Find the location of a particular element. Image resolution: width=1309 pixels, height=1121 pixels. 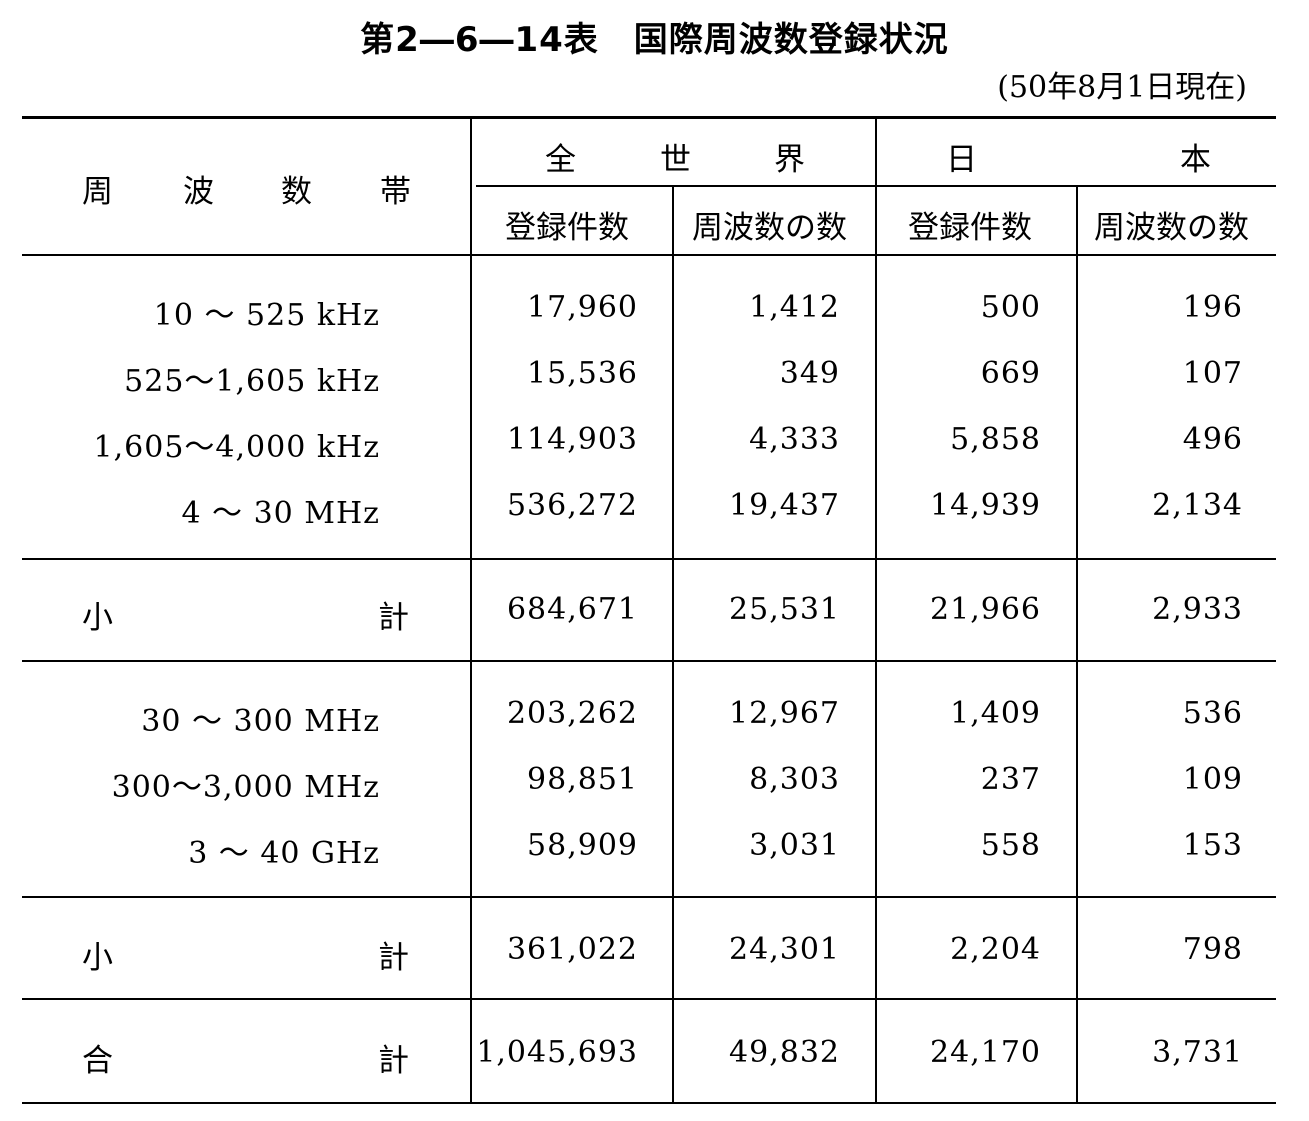

world-frequencies-cell: 4,333 is located at coordinates (794, 439).